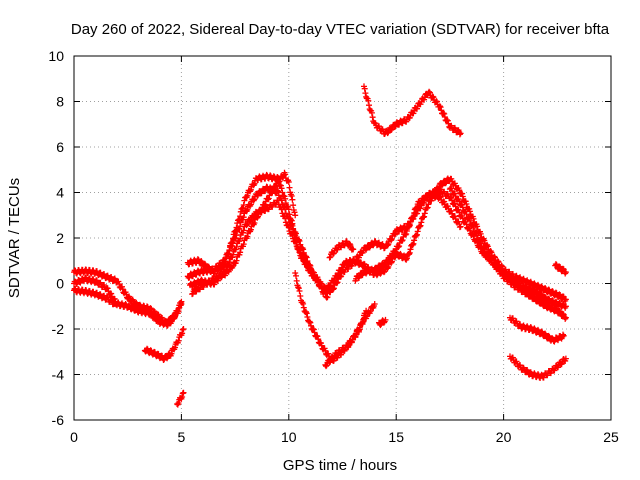 Image resolution: width=640 pixels, height=480 pixels. What do you see at coordinates (56, 56) in the screenshot?
I see `y-tick-label: 10` at bounding box center [56, 56].